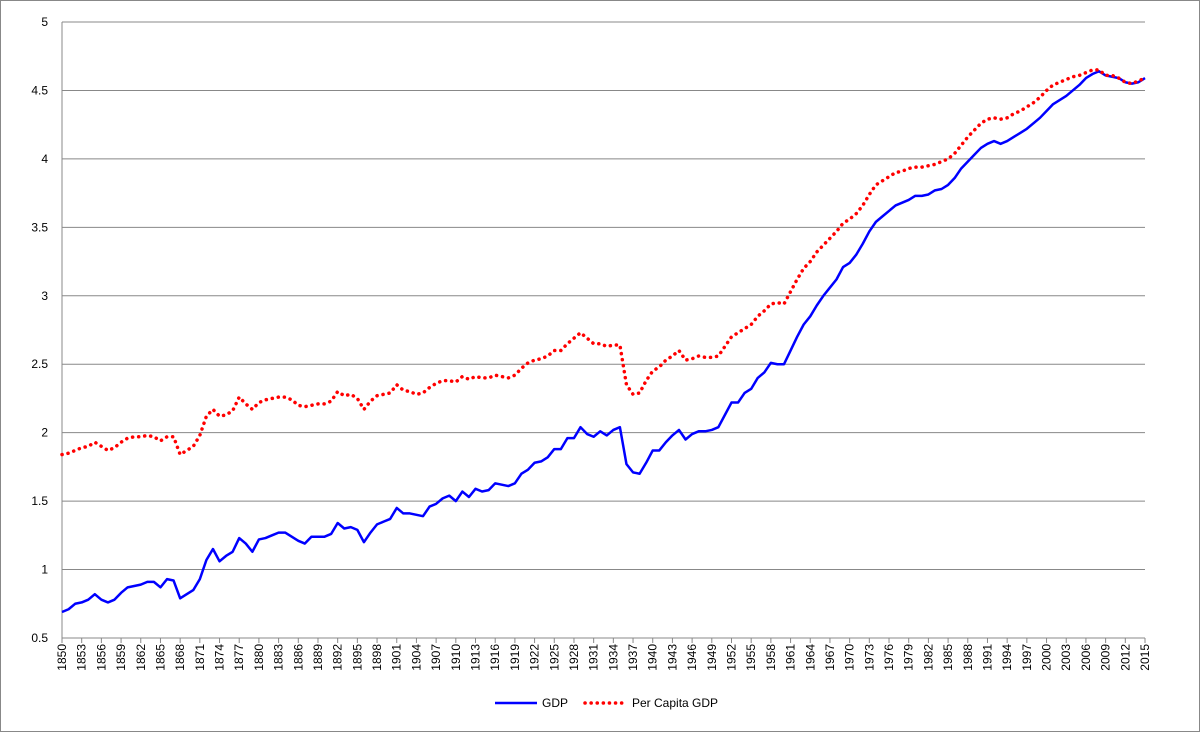  Describe the element at coordinates (613, 657) in the screenshot. I see `x-tick-label: 1934` at that location.